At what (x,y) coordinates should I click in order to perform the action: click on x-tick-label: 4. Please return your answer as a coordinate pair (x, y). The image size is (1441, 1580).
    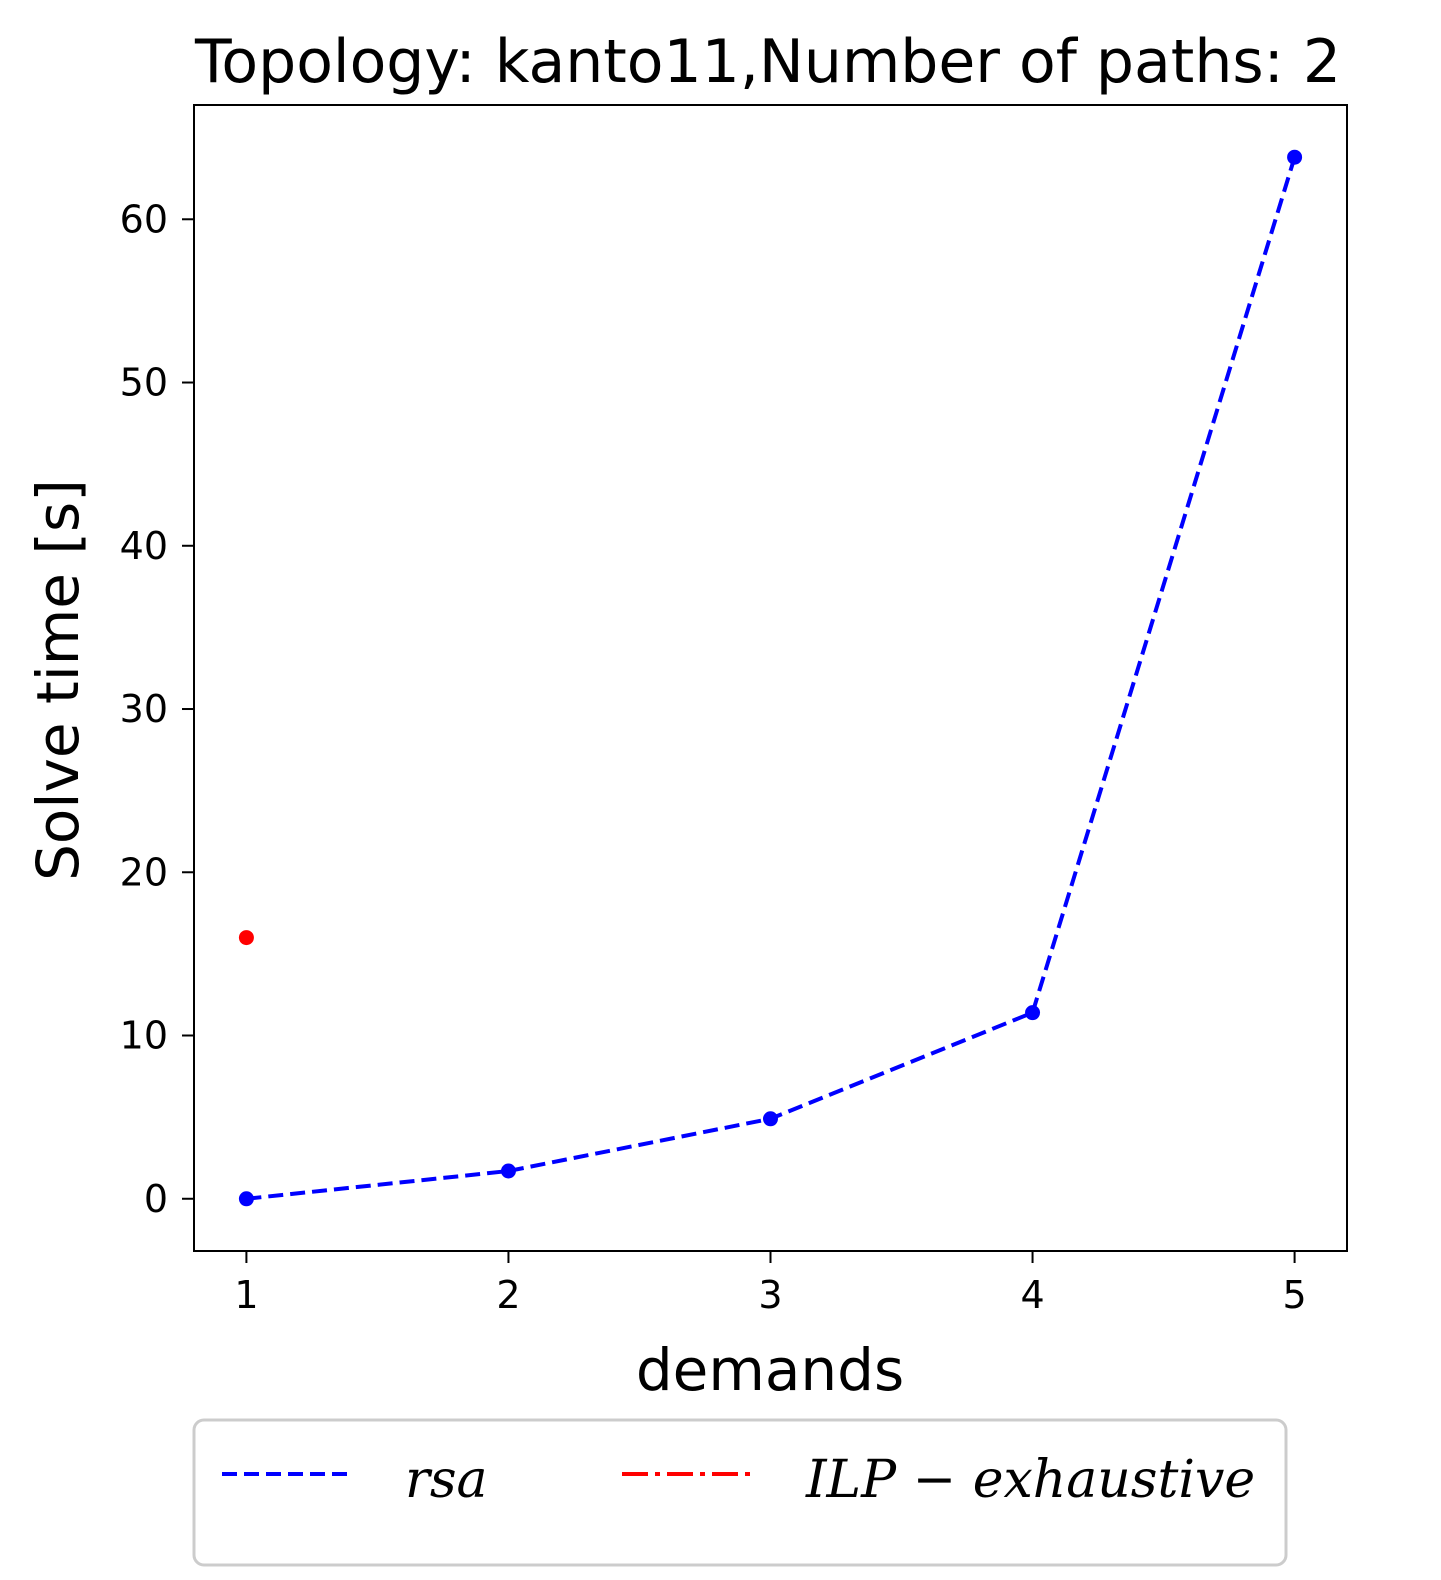
    Looking at the image, I should click on (1032, 1295).